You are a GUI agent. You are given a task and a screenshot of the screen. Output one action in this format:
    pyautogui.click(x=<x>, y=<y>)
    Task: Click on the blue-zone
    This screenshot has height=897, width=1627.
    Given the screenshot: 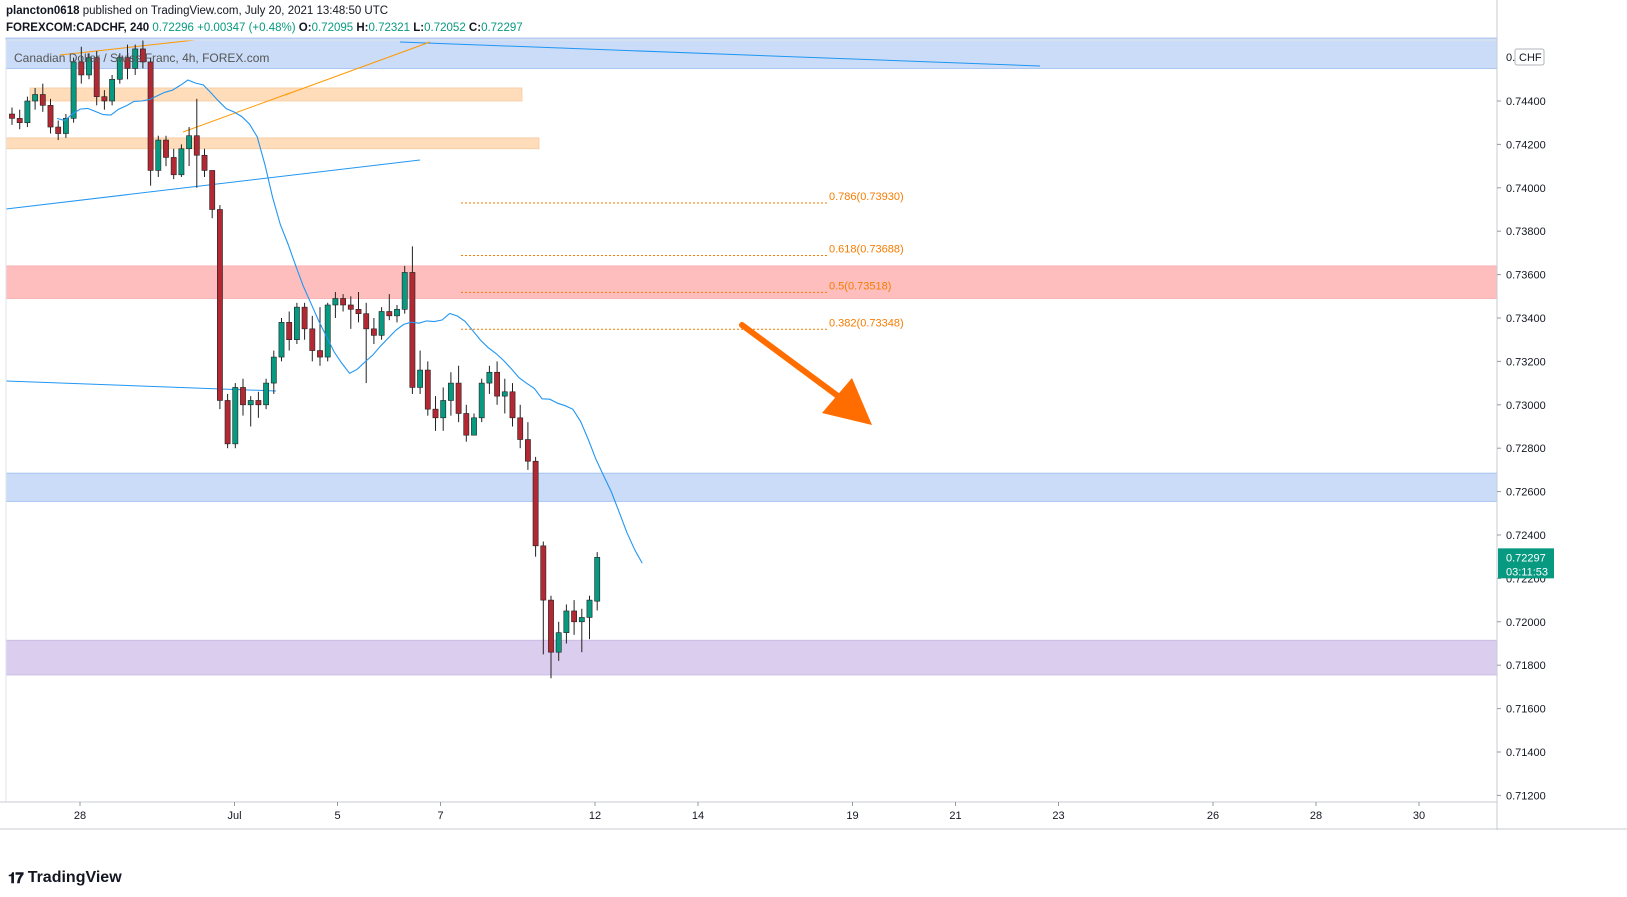 What is the action you would take?
    pyautogui.click(x=751, y=487)
    